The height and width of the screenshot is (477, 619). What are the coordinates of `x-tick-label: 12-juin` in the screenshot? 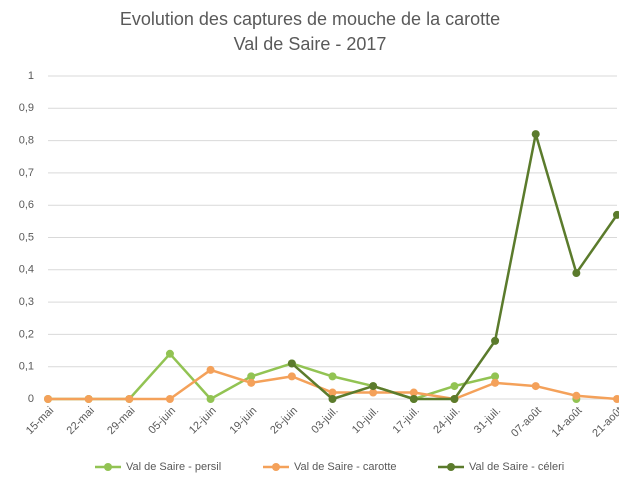 It's located at (203, 421).